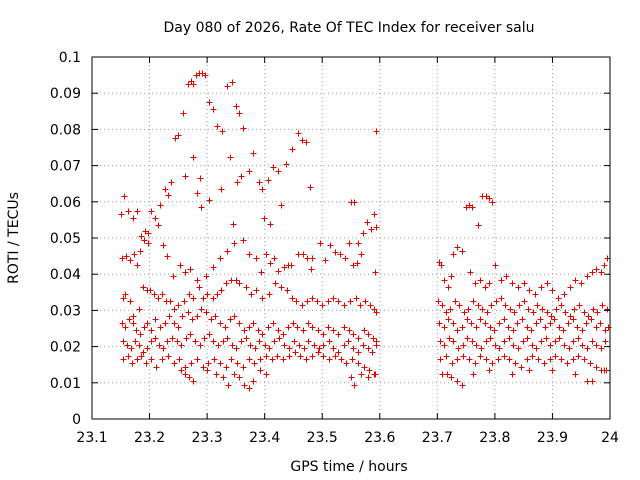  I want to click on x-tick-label: 23.1, so click(91, 438).